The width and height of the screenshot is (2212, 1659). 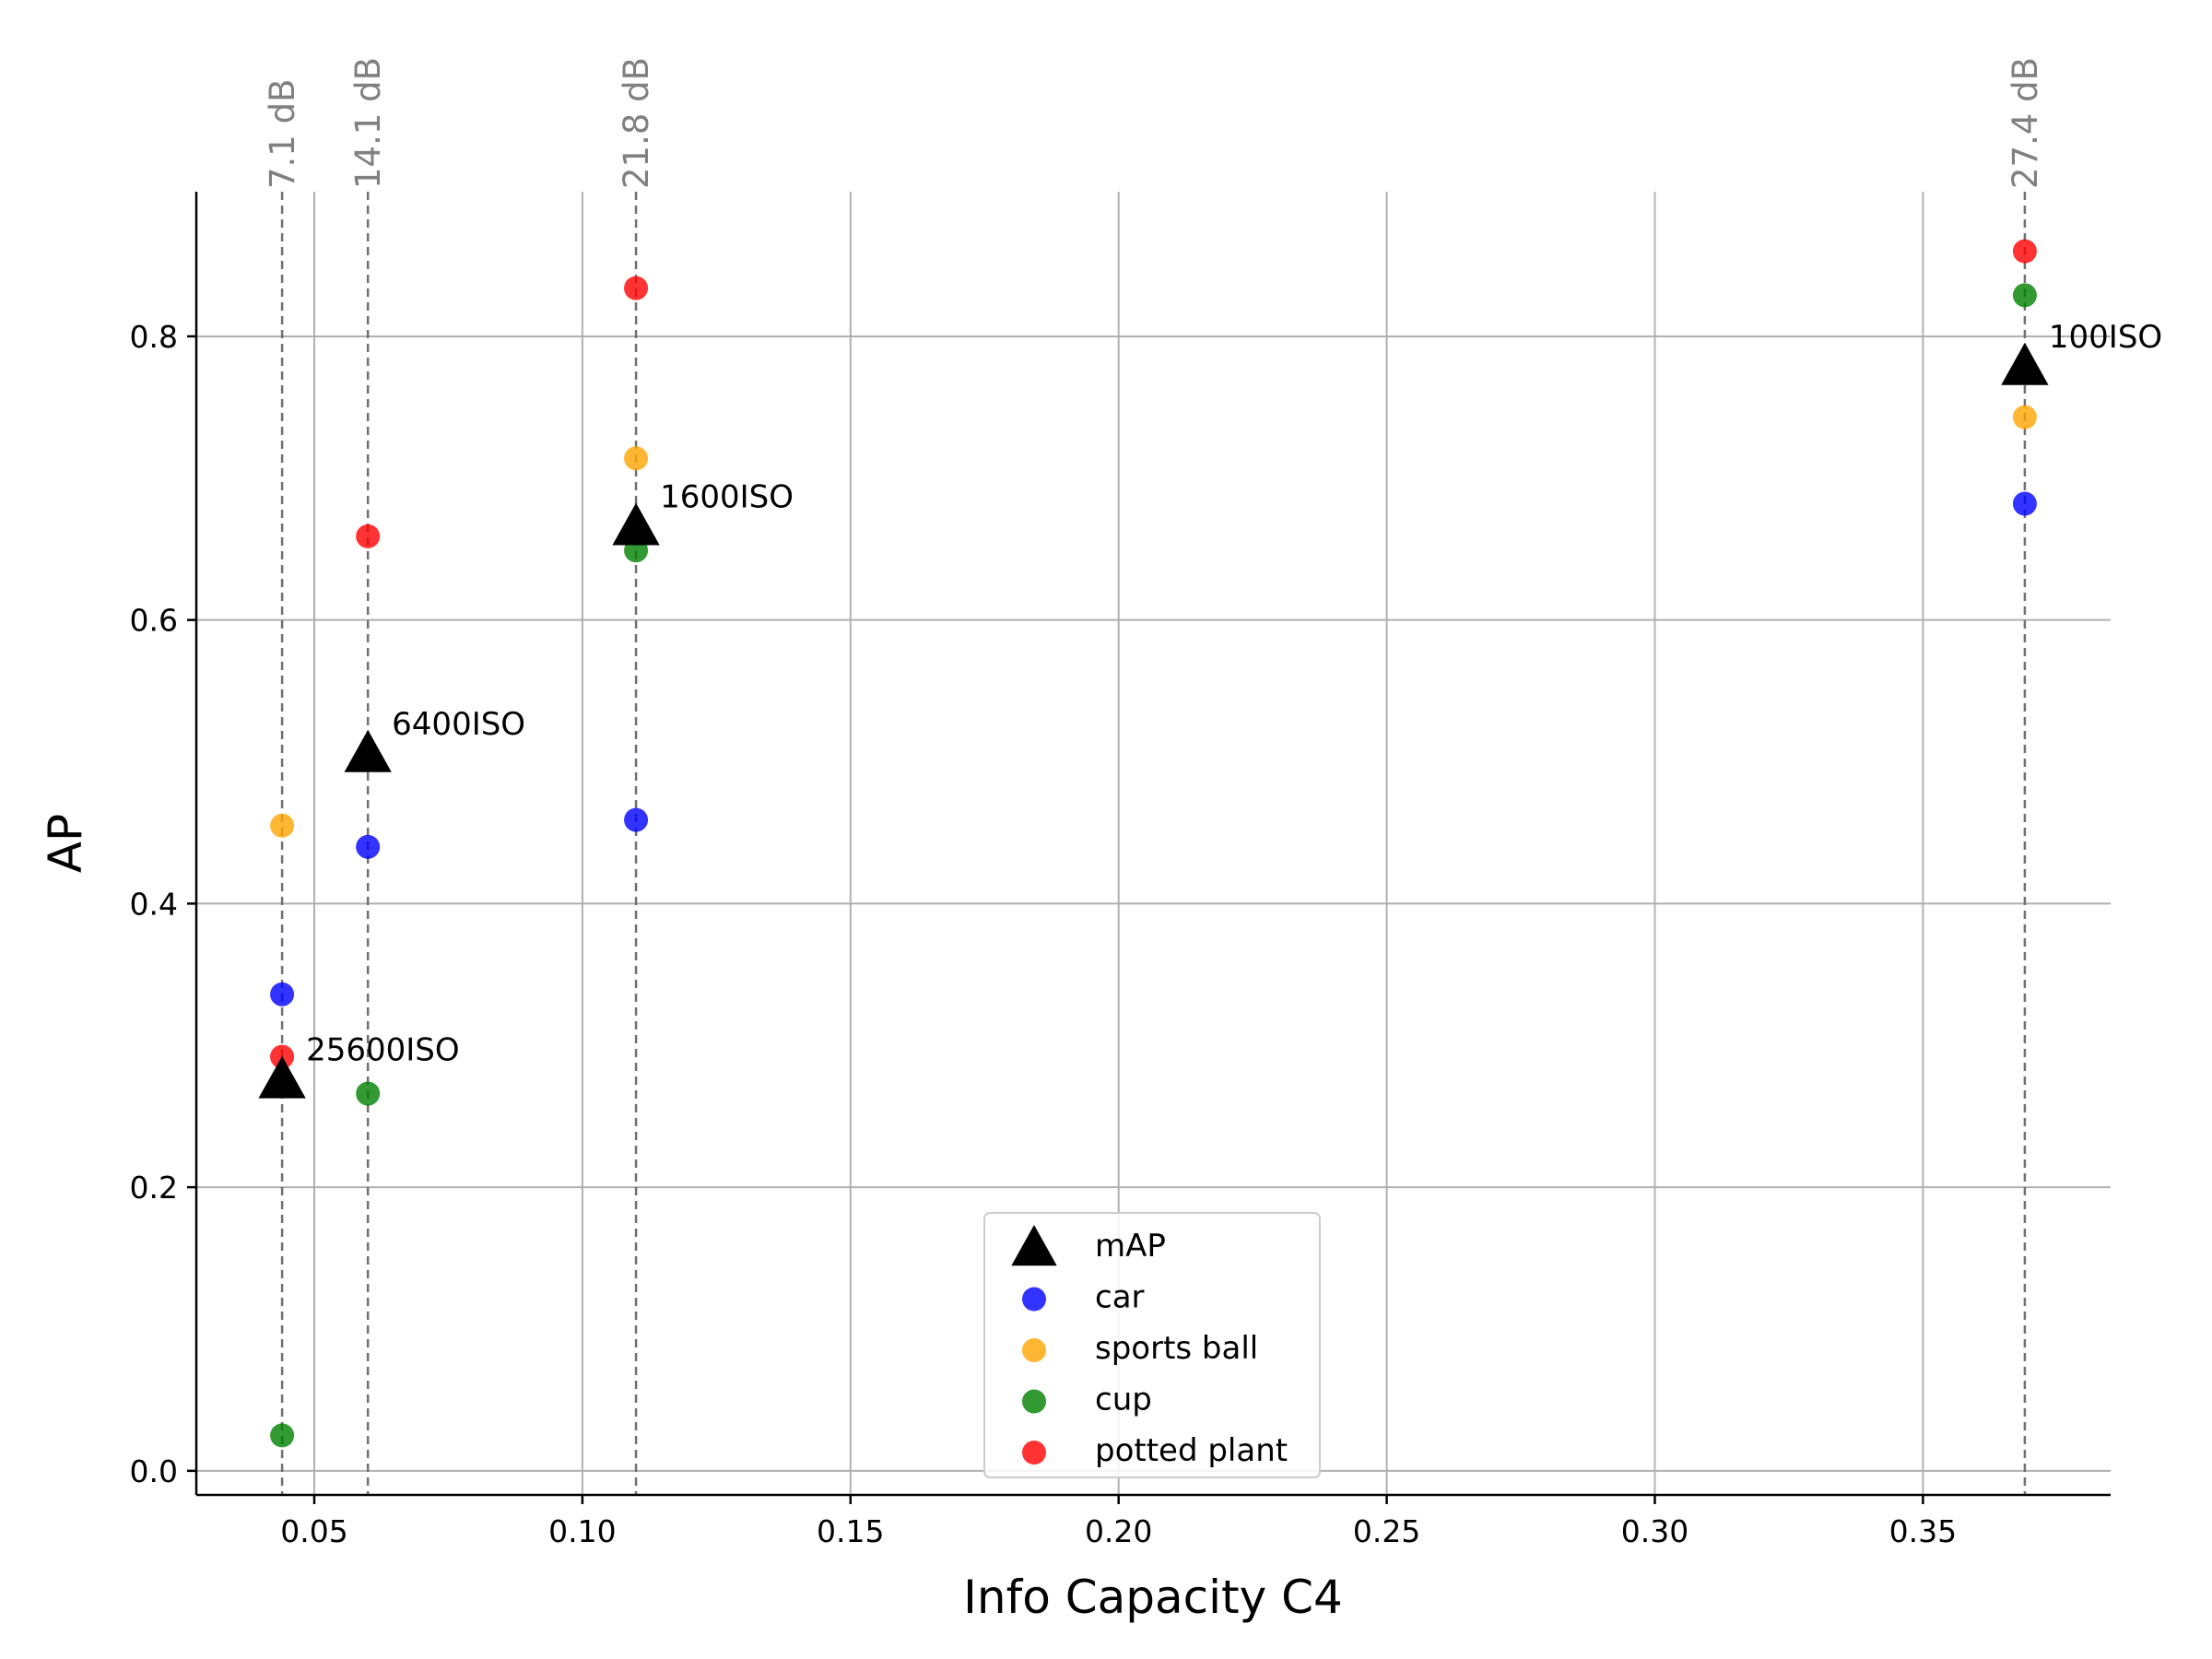 I want to click on x-tick-label: 0.15, so click(x=850, y=1531).